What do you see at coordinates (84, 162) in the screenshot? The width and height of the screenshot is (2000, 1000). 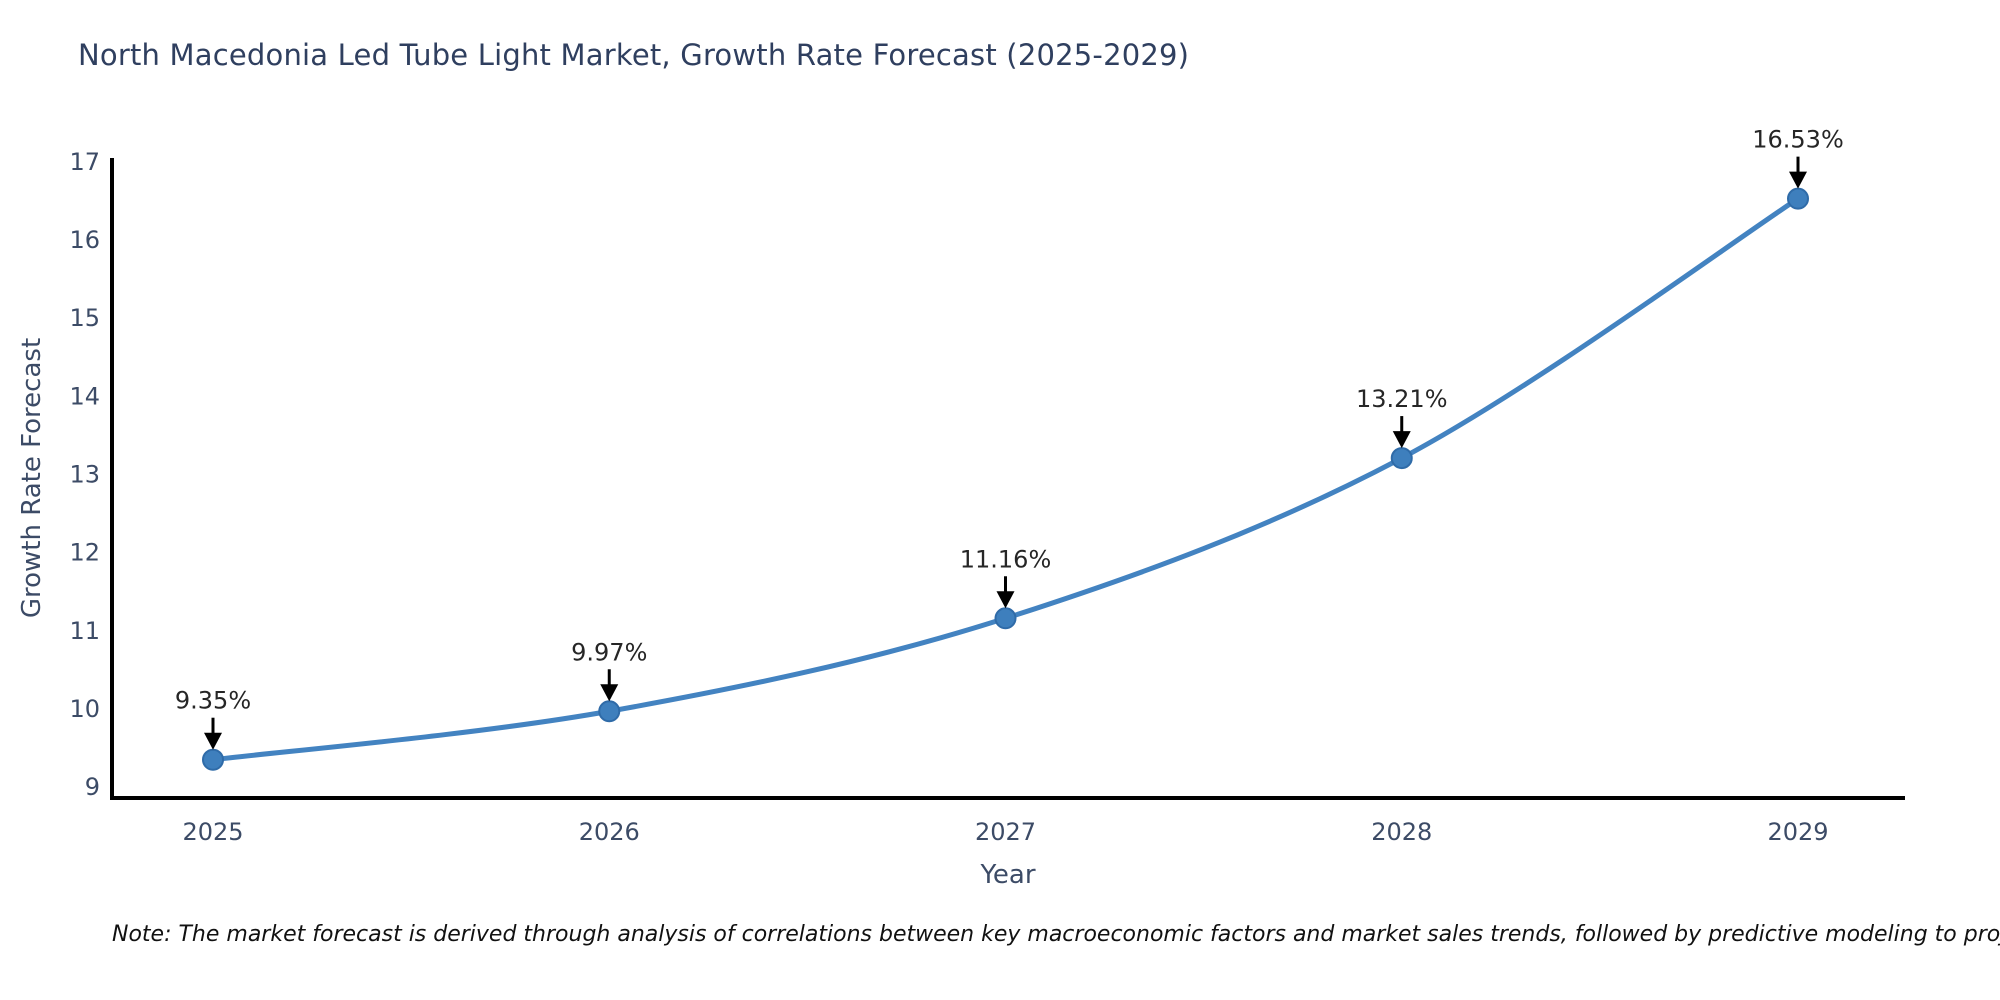 I see `y-tick-label: 17` at bounding box center [84, 162].